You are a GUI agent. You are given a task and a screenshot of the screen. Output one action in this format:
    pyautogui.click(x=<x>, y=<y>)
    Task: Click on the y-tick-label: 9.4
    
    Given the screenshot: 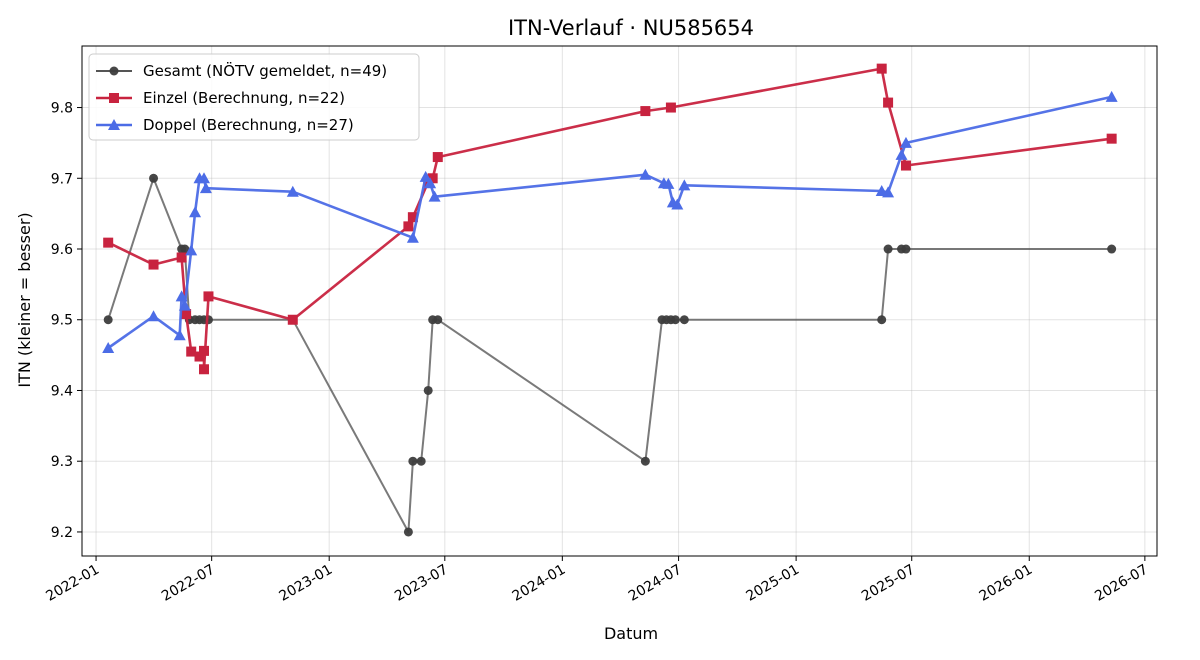 What is the action you would take?
    pyautogui.click(x=62, y=391)
    